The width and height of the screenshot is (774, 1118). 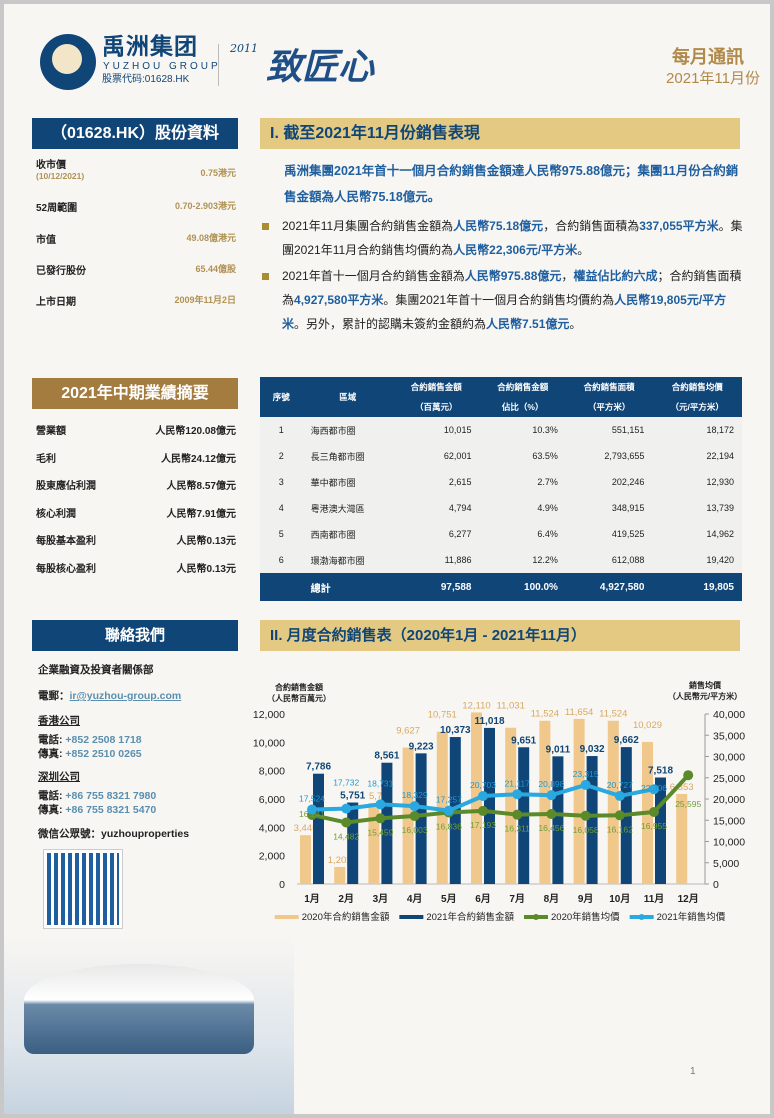 I want to click on table-cell: 4,927,580, so click(x=609, y=587).